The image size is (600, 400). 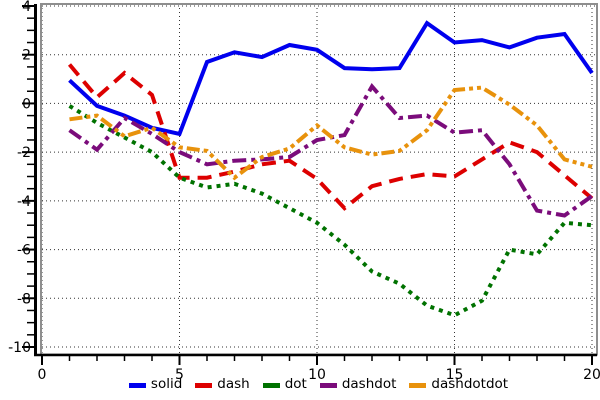 I want to click on legend-label: solid, so click(x=166, y=384).